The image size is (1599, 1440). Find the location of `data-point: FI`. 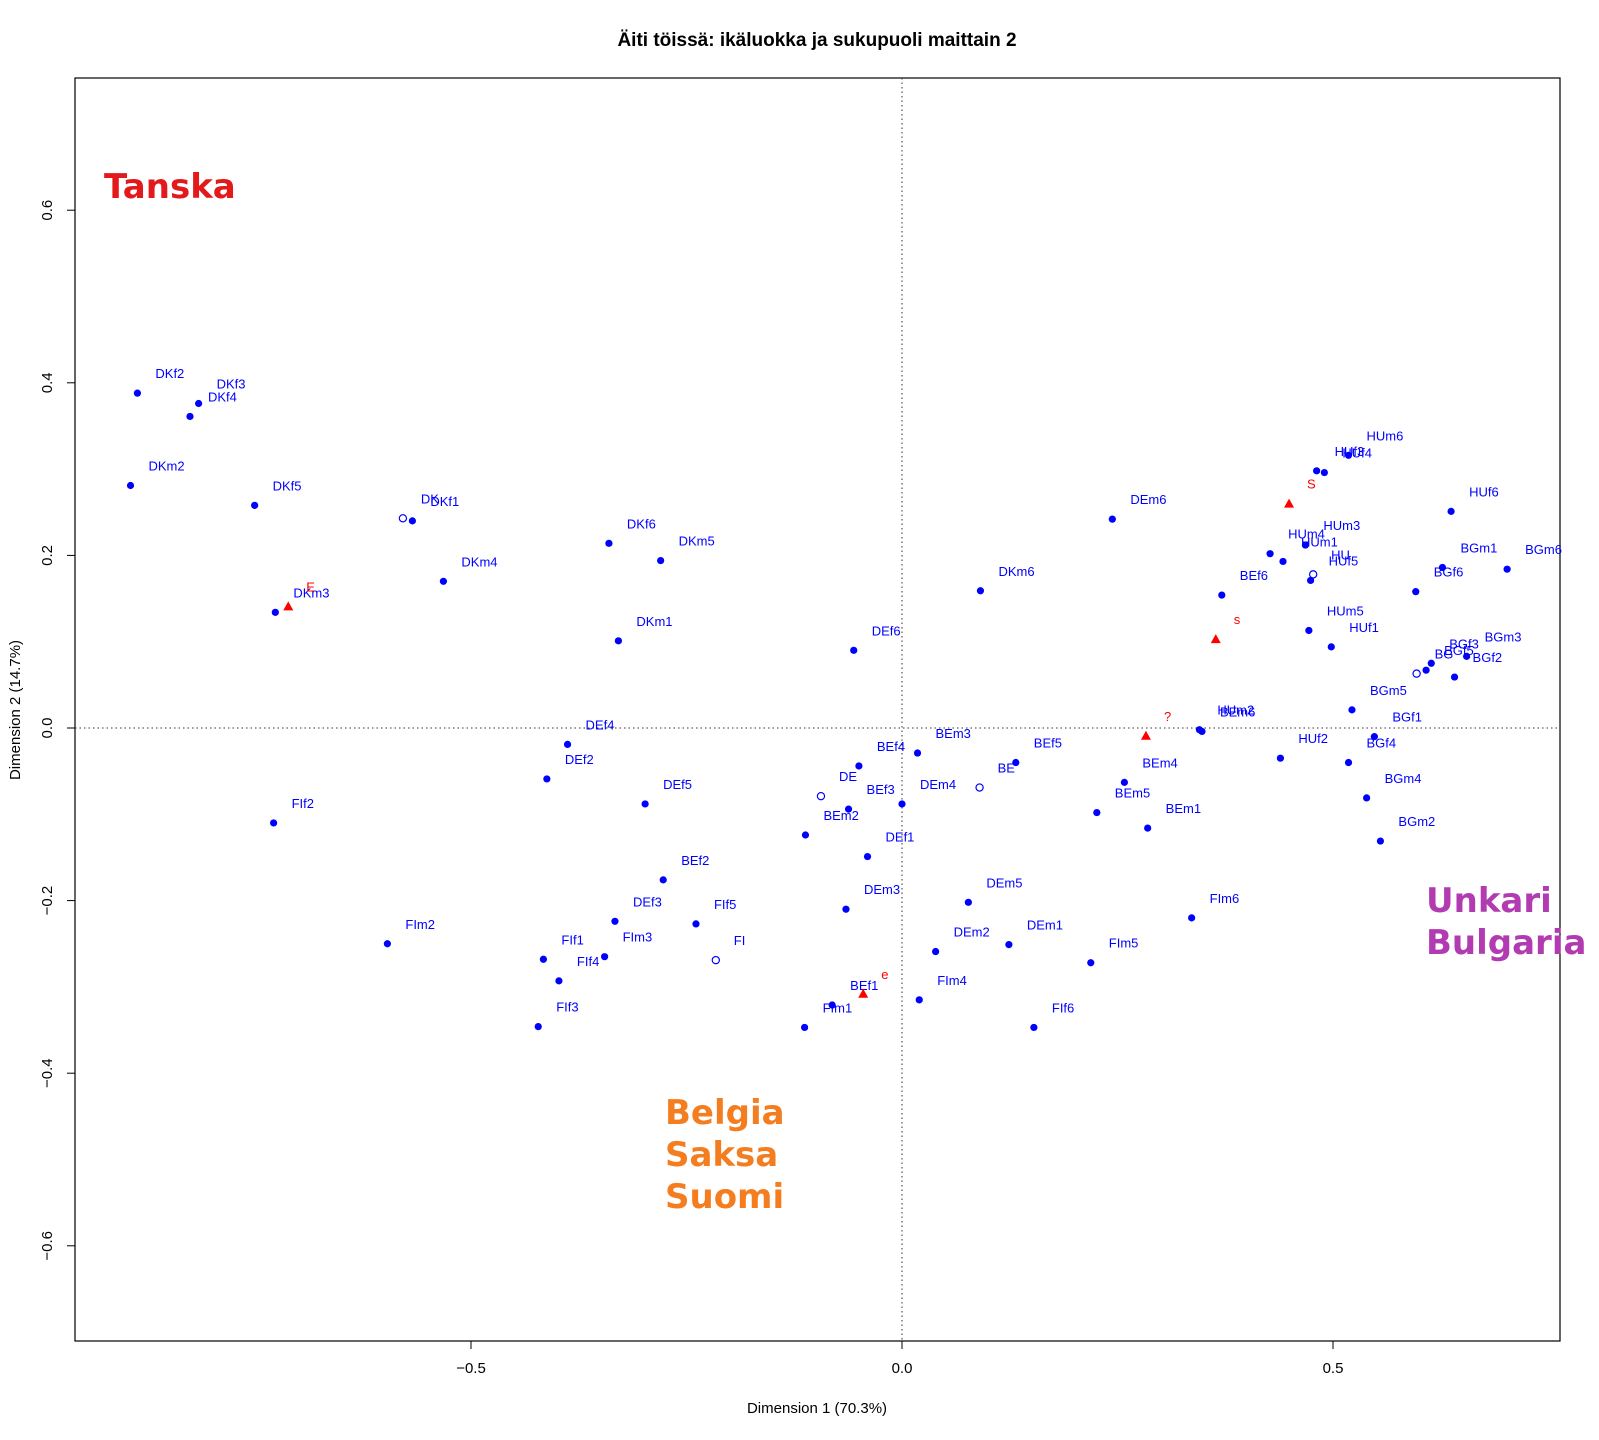

data-point: FI is located at coordinates (728, 949).